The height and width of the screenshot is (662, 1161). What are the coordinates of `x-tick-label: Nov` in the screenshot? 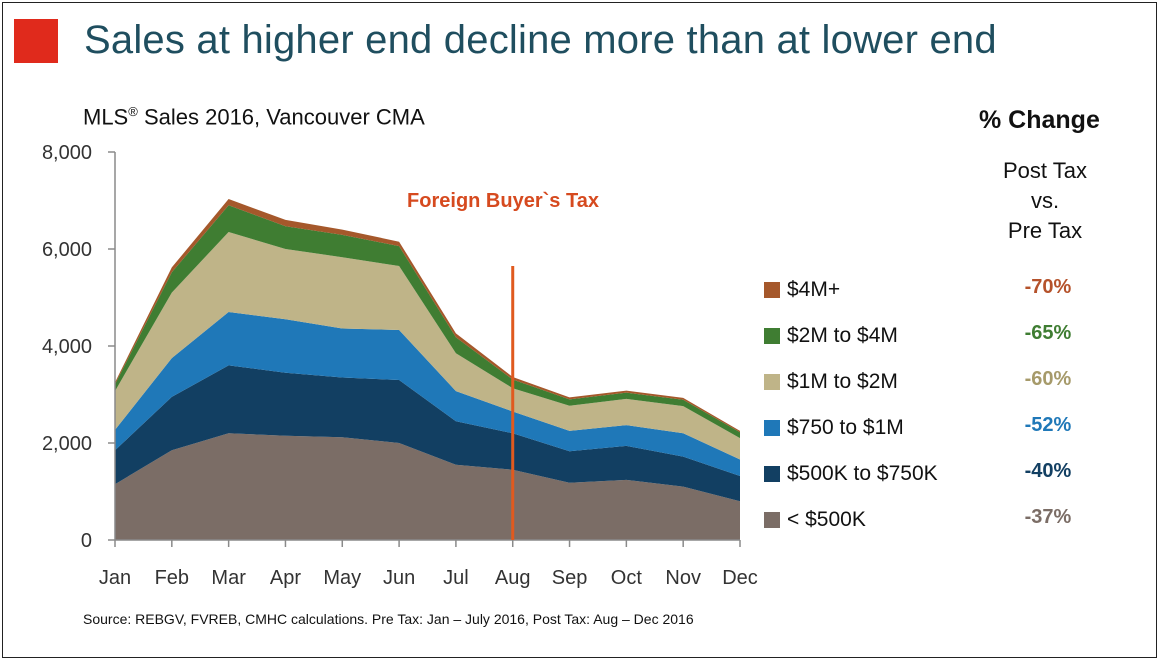 It's located at (683, 578).